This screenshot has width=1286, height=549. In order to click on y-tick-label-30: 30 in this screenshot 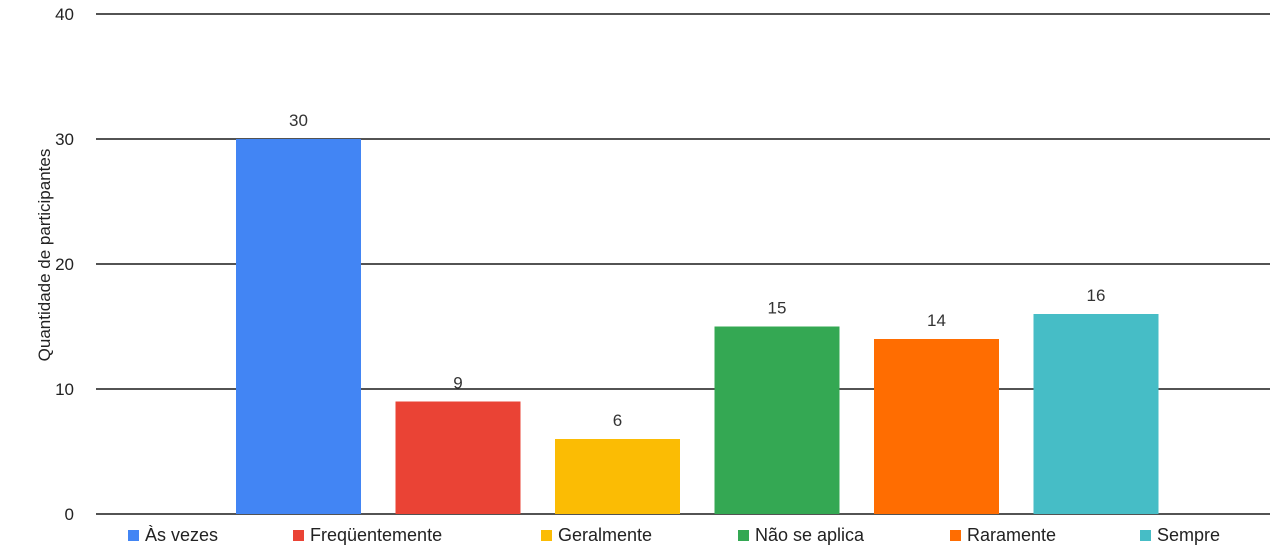, I will do `click(64, 139)`.